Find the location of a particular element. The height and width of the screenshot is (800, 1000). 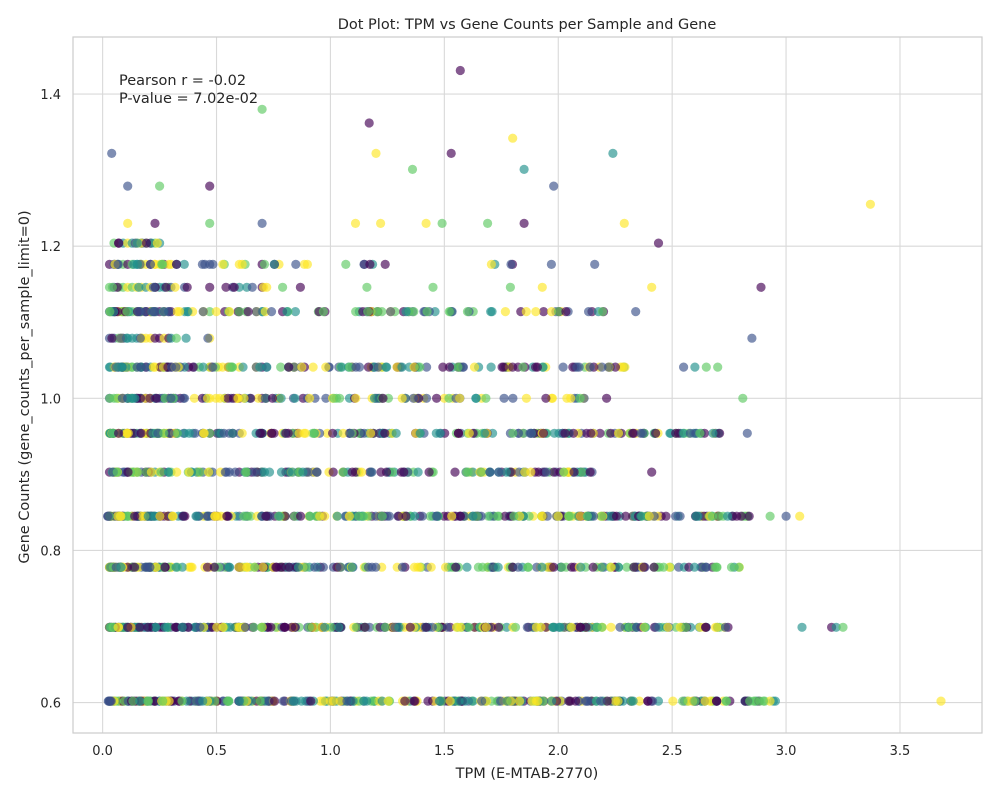

y-tick-label: 1.0 is located at coordinates (50, 399).